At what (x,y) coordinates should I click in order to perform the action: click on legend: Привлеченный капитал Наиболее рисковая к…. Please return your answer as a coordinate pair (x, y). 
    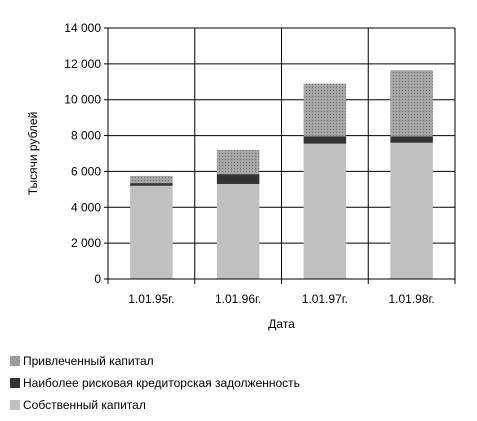
    Looking at the image, I should click on (155, 383).